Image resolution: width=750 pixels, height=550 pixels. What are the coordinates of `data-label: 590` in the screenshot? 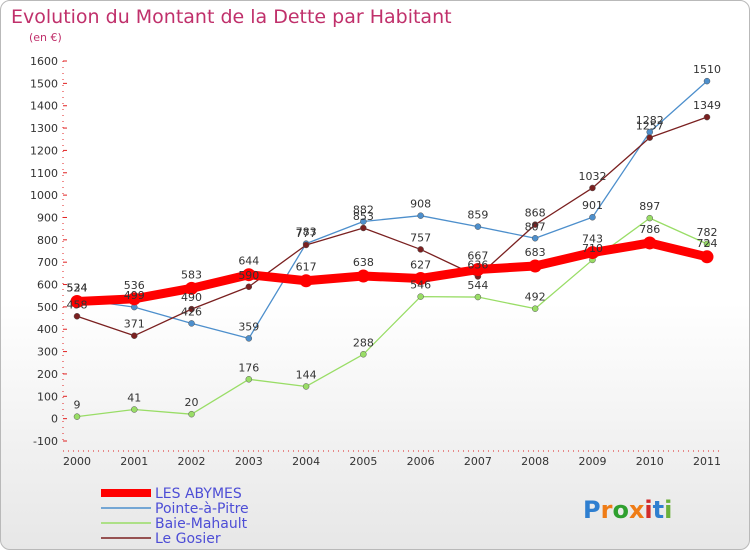 It's located at (248, 275).